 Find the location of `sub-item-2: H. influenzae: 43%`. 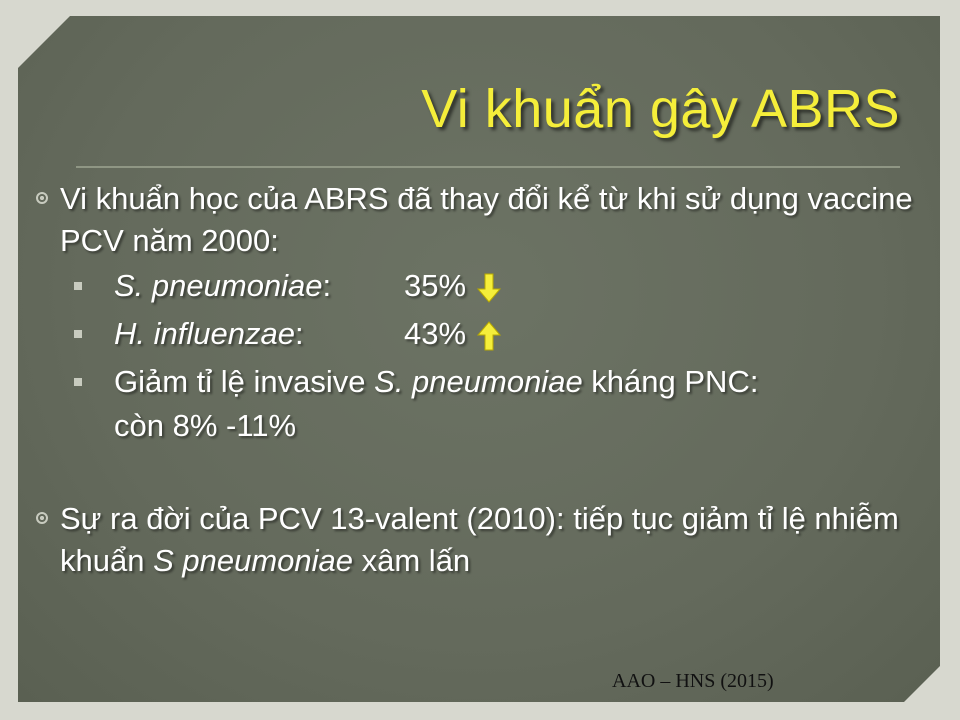

sub-item-2: H. influenzae: 43% is located at coordinates (481, 334).